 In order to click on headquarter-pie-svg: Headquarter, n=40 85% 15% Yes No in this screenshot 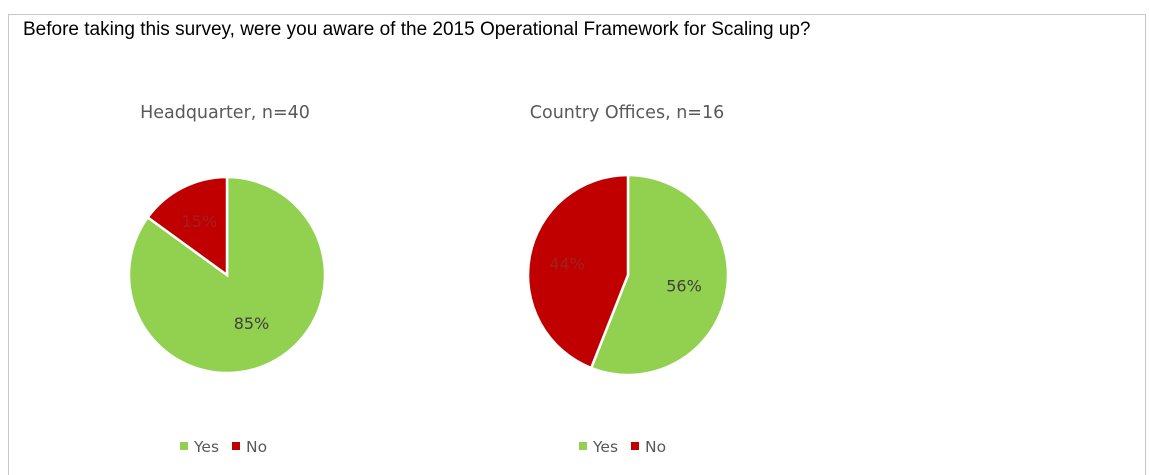, I will do `click(227, 279)`.